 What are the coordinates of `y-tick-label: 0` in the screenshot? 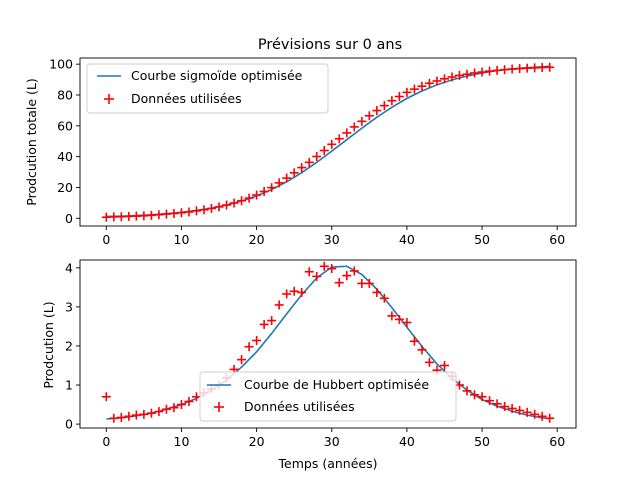 It's located at (69, 424).